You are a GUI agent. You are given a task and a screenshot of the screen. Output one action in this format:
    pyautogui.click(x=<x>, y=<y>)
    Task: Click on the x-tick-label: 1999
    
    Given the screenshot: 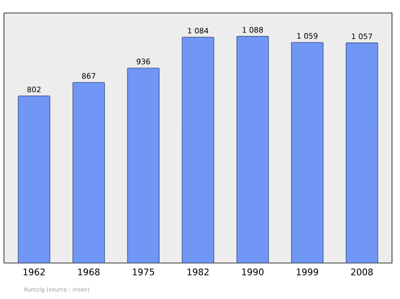 What is the action you would take?
    pyautogui.click(x=307, y=272)
    